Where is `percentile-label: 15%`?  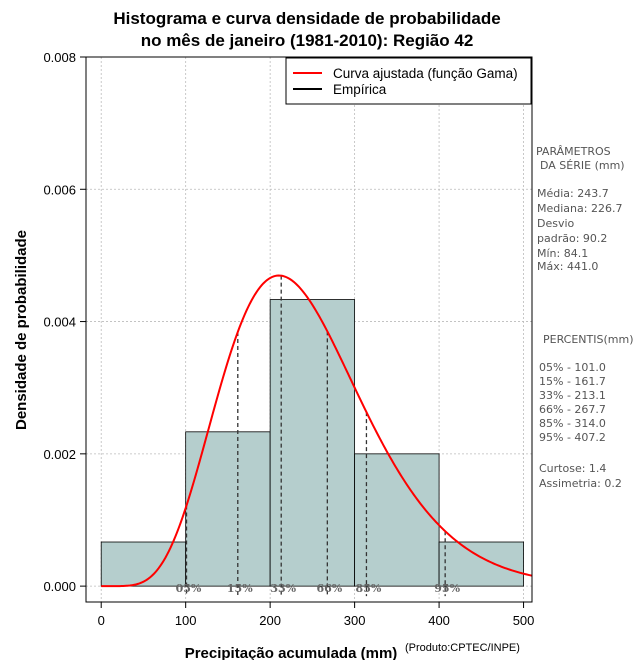
percentile-label: 15% is located at coordinates (240, 588).